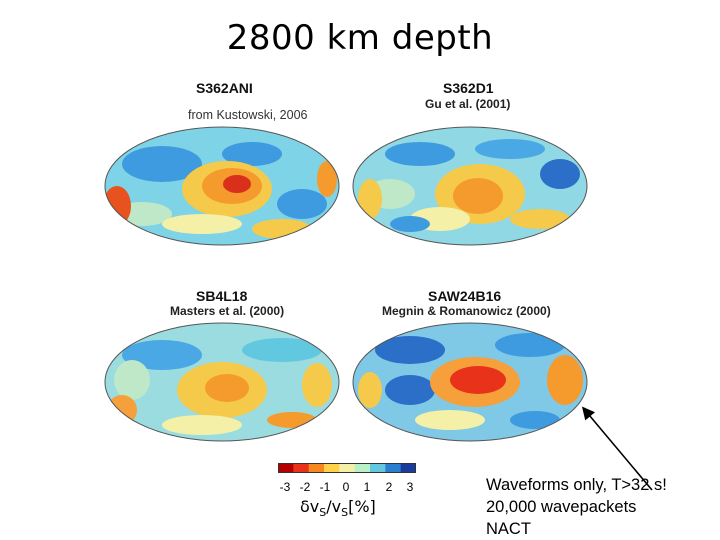 The height and width of the screenshot is (540, 720). What do you see at coordinates (360, 38) in the screenshot?
I see `slide-title: 2800 km depth` at bounding box center [360, 38].